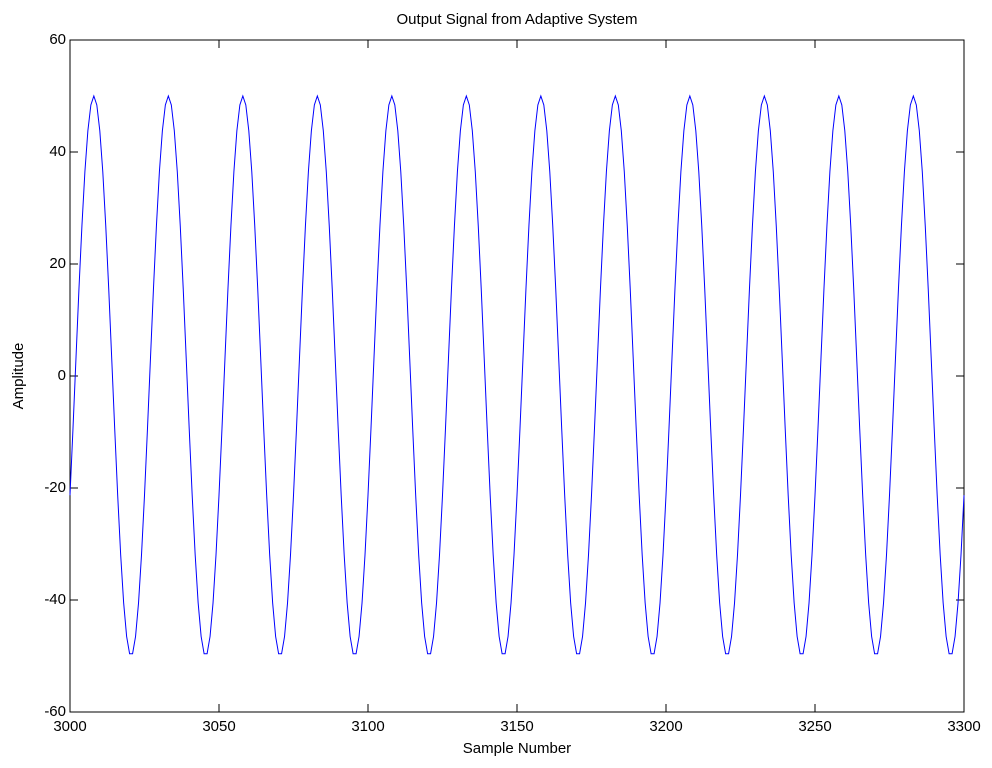  Describe the element at coordinates (57, 263) in the screenshot. I see `y-tick-label: 20` at that location.